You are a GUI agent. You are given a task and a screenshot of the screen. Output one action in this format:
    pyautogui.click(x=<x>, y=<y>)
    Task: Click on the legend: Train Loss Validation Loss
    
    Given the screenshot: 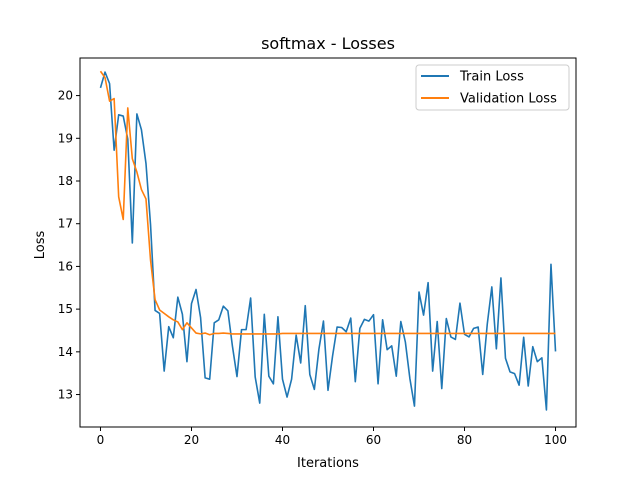 What is the action you would take?
    pyautogui.click(x=492, y=87)
    